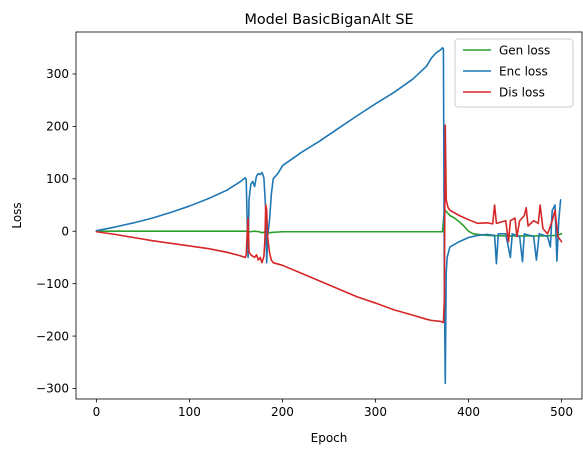 The height and width of the screenshot is (455, 583). What do you see at coordinates (328, 20) in the screenshot?
I see `chart-title: Model BasicBiganAlt SE` at bounding box center [328, 20].